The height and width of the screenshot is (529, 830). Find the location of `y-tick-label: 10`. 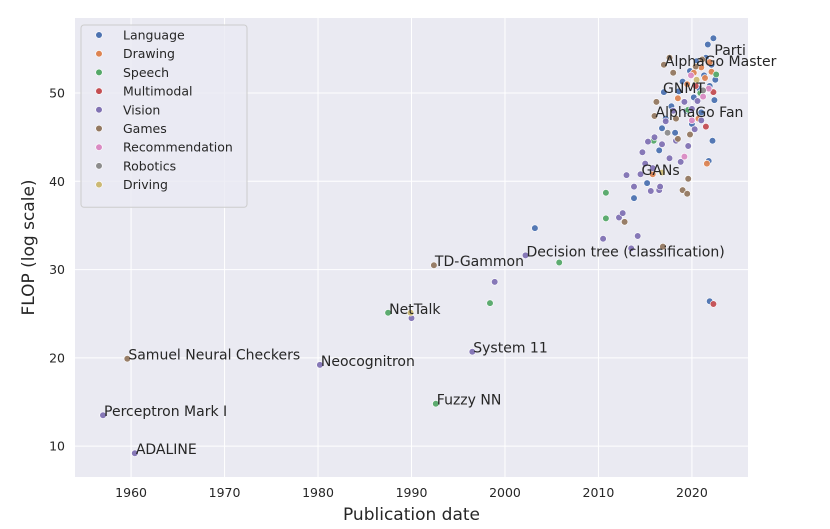

y-tick-label: 10 is located at coordinates (57, 446).